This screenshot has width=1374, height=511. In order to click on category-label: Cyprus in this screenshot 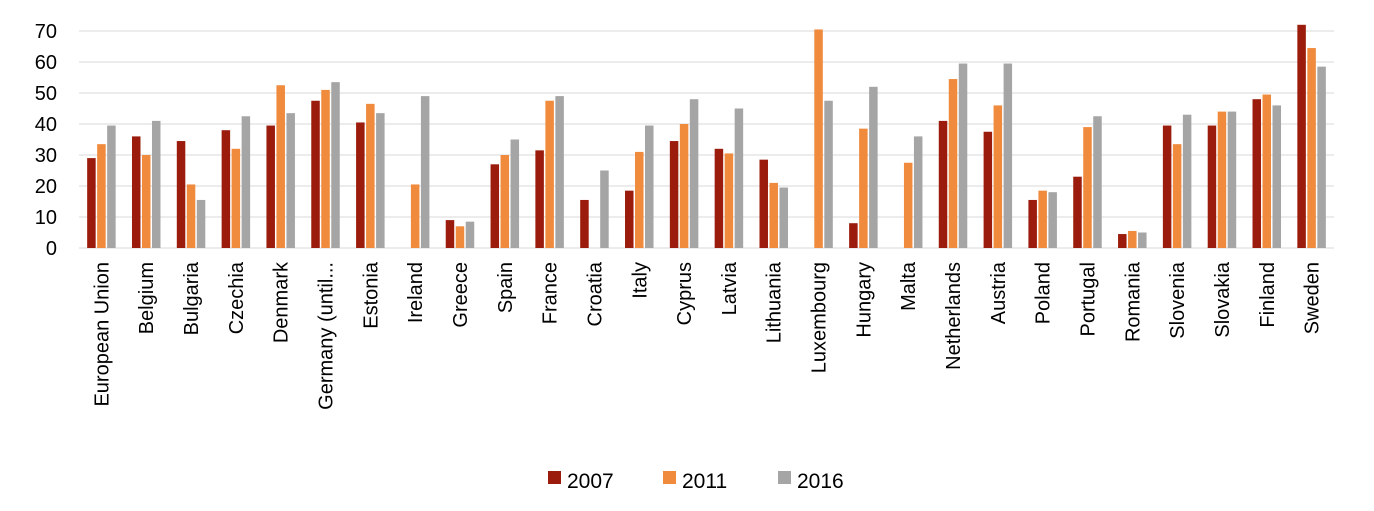, I will do `click(685, 293)`.